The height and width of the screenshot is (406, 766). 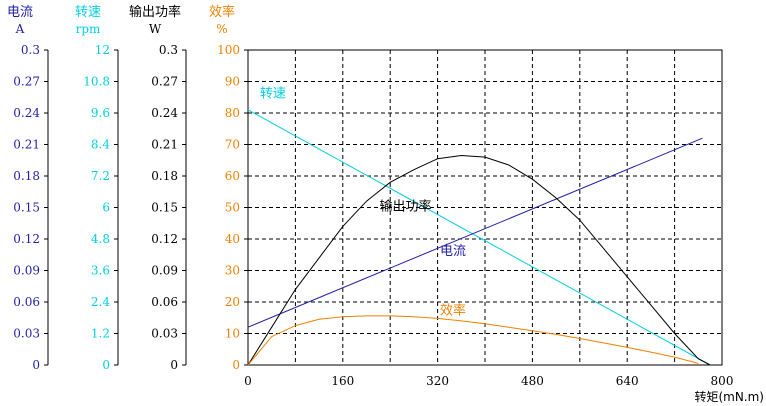 I want to click on axis-2-tick-label: 9.6, so click(x=100, y=113).